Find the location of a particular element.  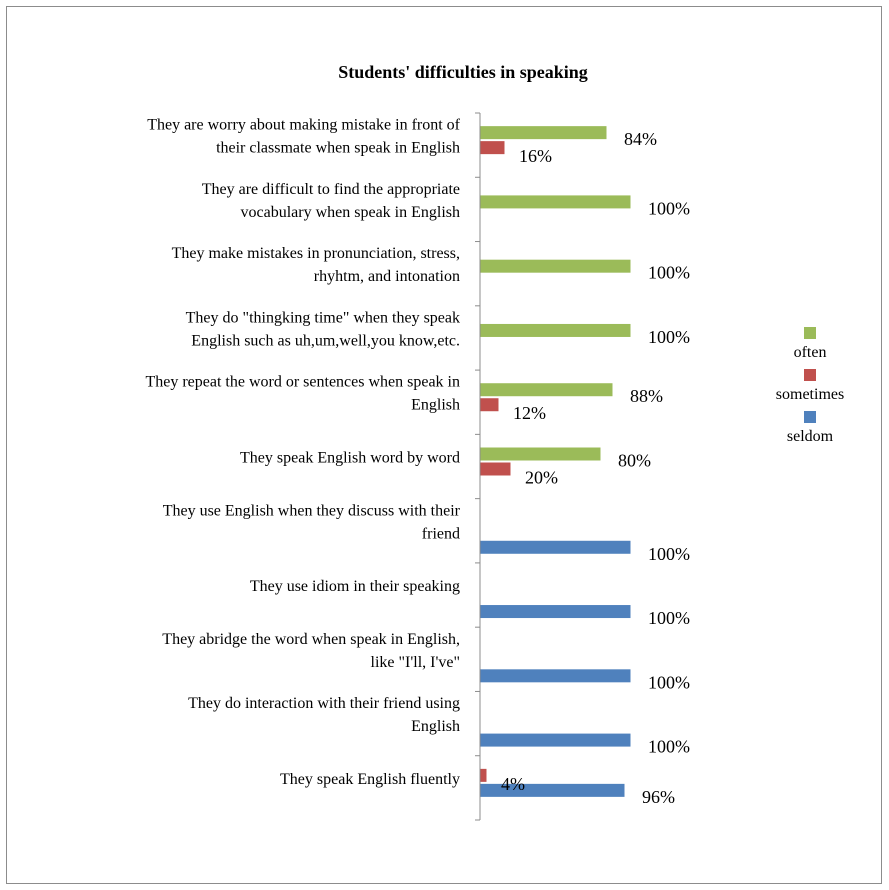

data-label-sometimes: 4% is located at coordinates (513, 784).